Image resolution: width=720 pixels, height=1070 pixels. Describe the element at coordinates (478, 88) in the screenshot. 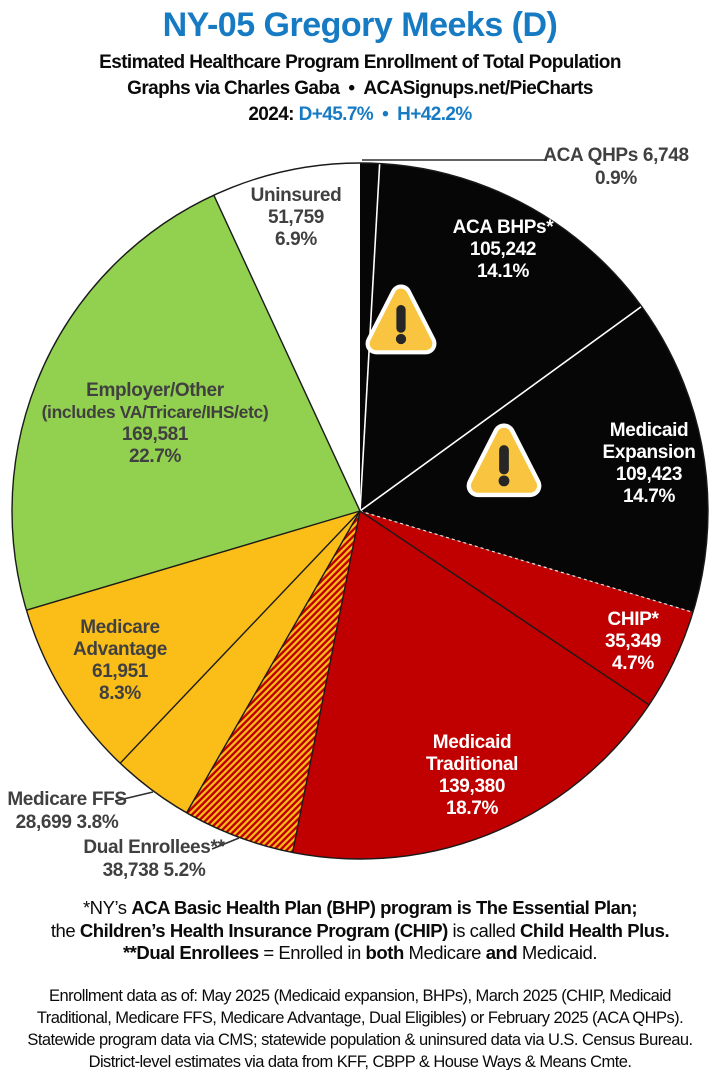

I see `site-text: ACASignups.net/PieCharts` at that location.